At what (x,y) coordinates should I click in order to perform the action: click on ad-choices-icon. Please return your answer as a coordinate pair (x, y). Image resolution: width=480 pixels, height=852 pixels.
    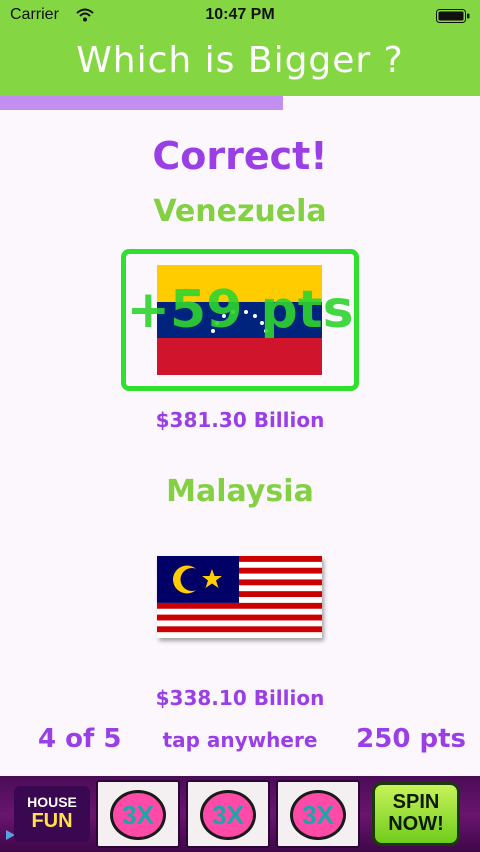
    Looking at the image, I should click on (10, 835).